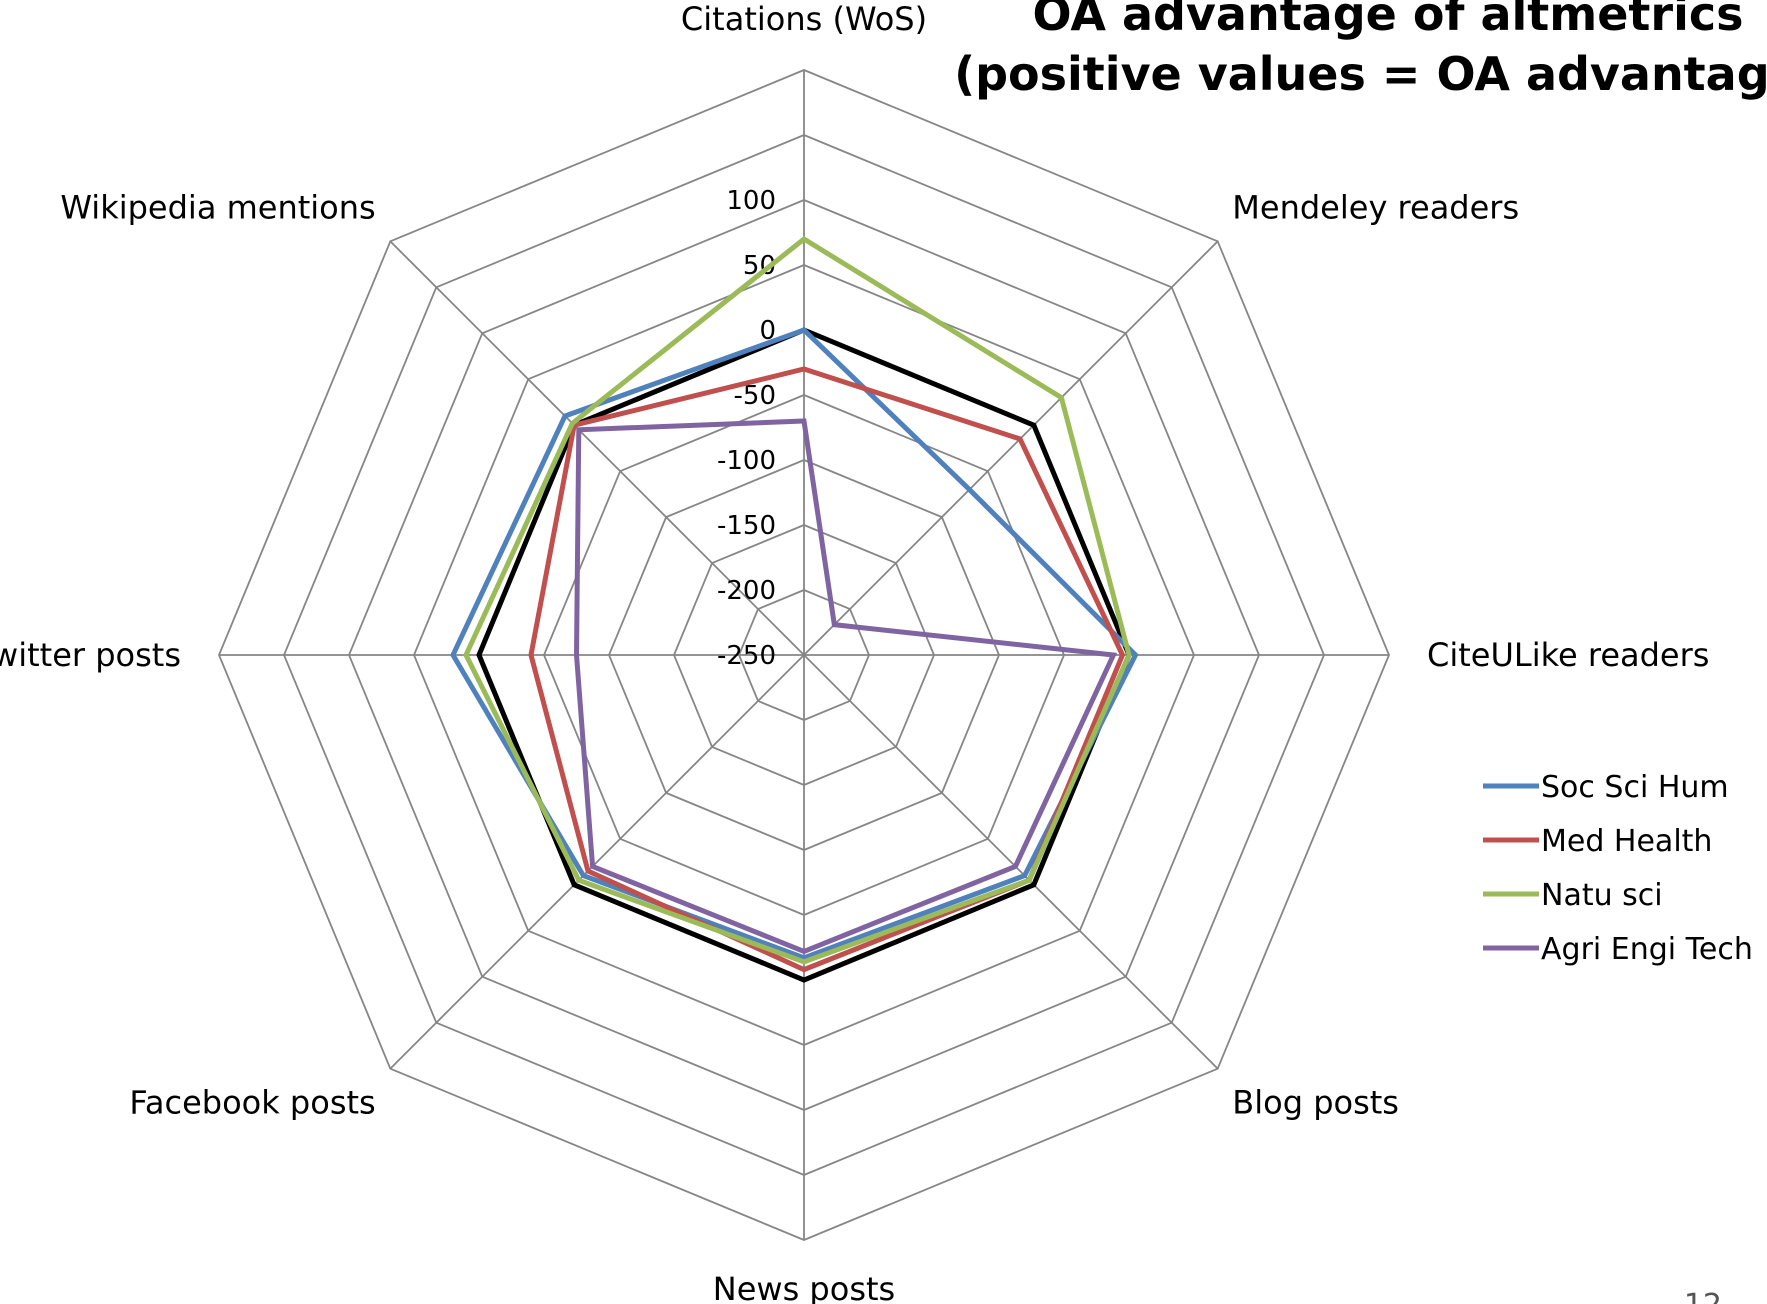 The image size is (1767, 1304). Describe the element at coordinates (746, 461) in the screenshot. I see `tick-label: -100` at that location.